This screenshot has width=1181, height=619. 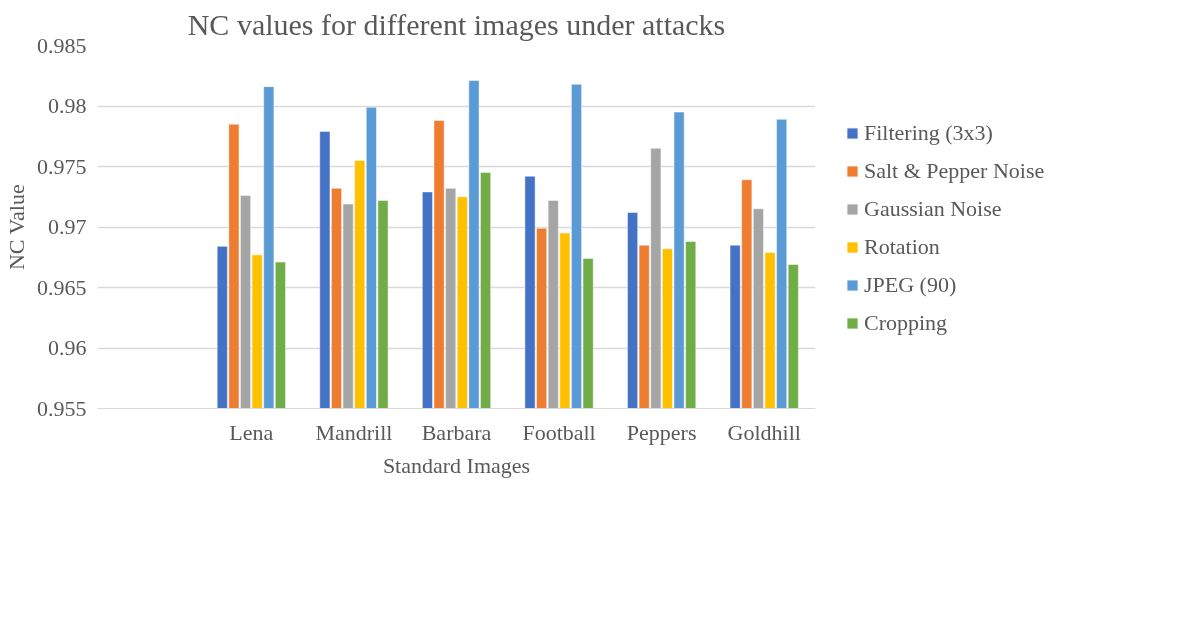 What do you see at coordinates (906, 323) in the screenshot?
I see `legend-label: Cropping` at bounding box center [906, 323].